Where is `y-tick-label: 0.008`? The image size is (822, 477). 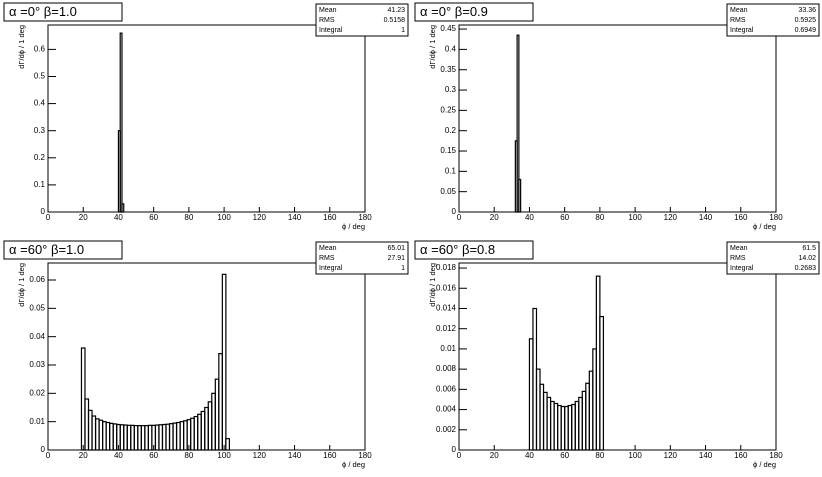
y-tick-label: 0.008 is located at coordinates (446, 368).